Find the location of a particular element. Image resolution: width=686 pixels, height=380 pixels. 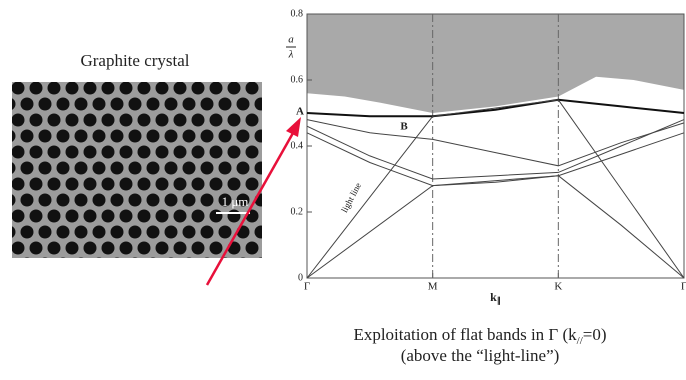

y-label-den: λ is located at coordinates (291, 55).